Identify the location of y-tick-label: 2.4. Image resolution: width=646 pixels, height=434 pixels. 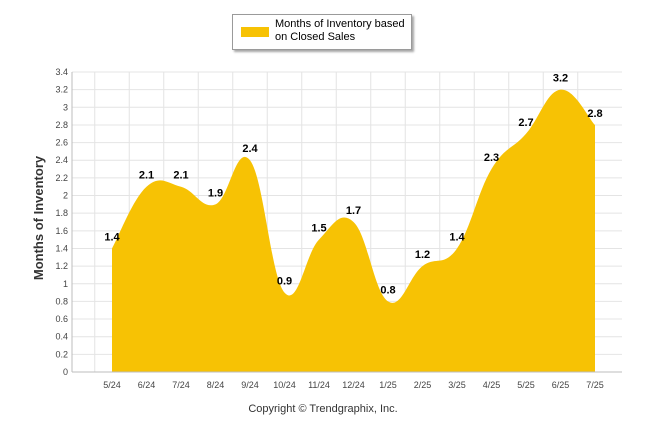
(61, 160).